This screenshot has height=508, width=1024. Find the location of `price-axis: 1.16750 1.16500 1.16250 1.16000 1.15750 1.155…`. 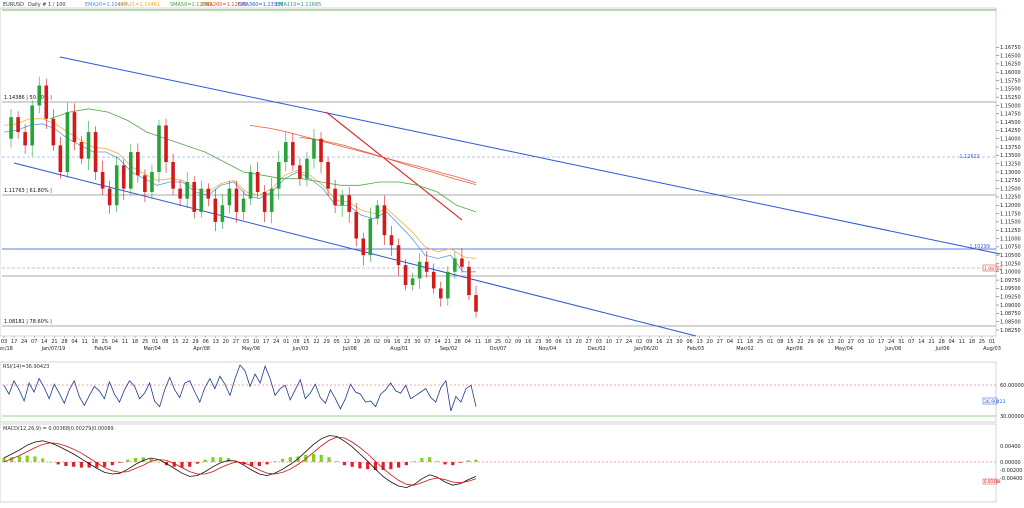

price-axis: 1.16750 1.16500 1.16250 1.16000 1.15750 1.155… is located at coordinates (1008, 189).